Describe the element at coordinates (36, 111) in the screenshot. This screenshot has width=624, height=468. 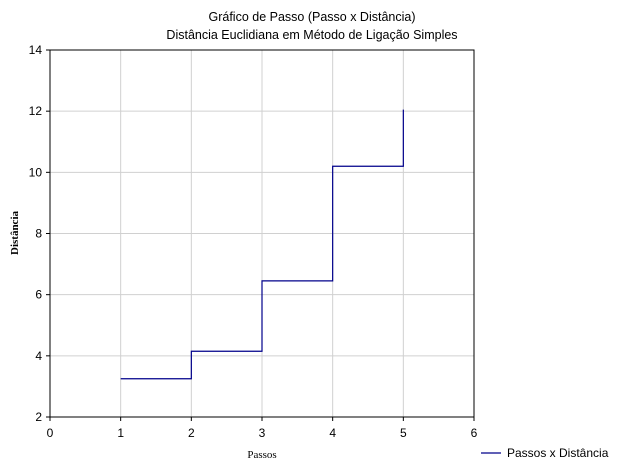
I see `y-tick-label: 12` at that location.